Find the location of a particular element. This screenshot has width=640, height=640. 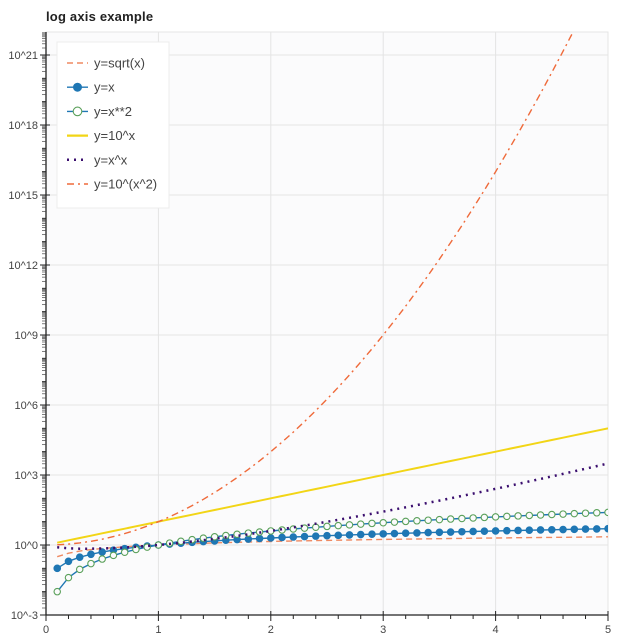

legend-item: y=x is located at coordinates (91, 87).